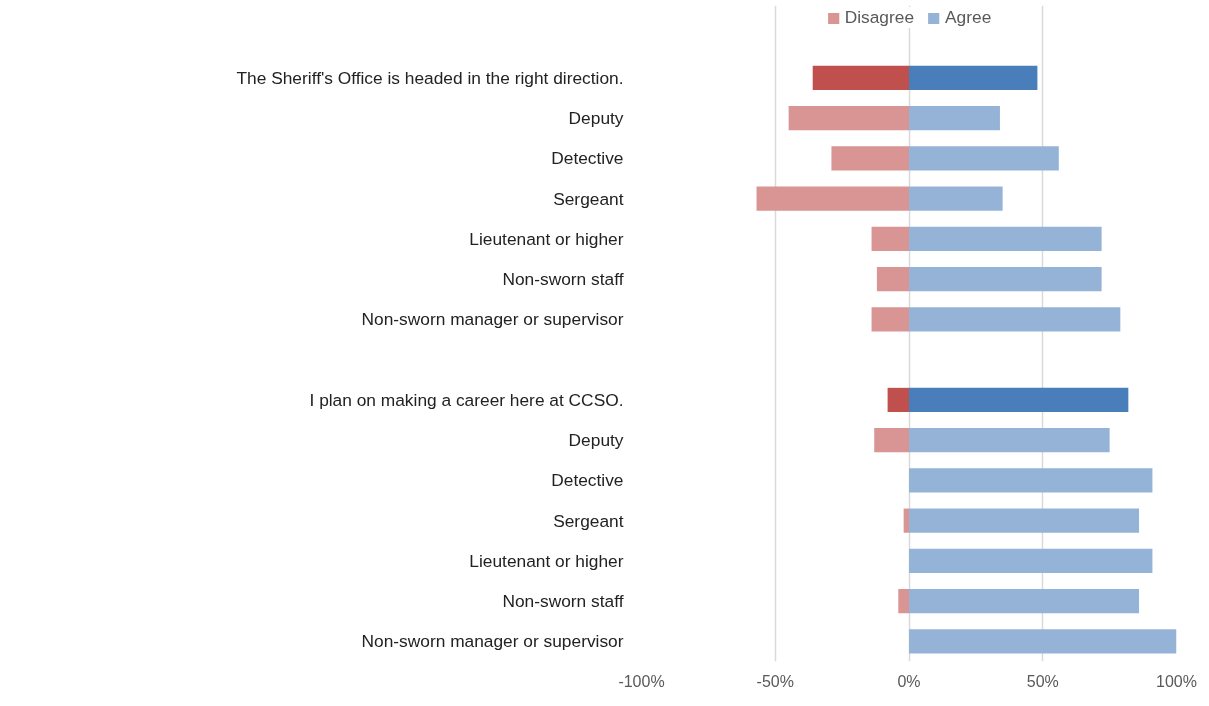 The width and height of the screenshot is (1209, 706). What do you see at coordinates (968, 17) in the screenshot?
I see `legend-label: Agree` at bounding box center [968, 17].